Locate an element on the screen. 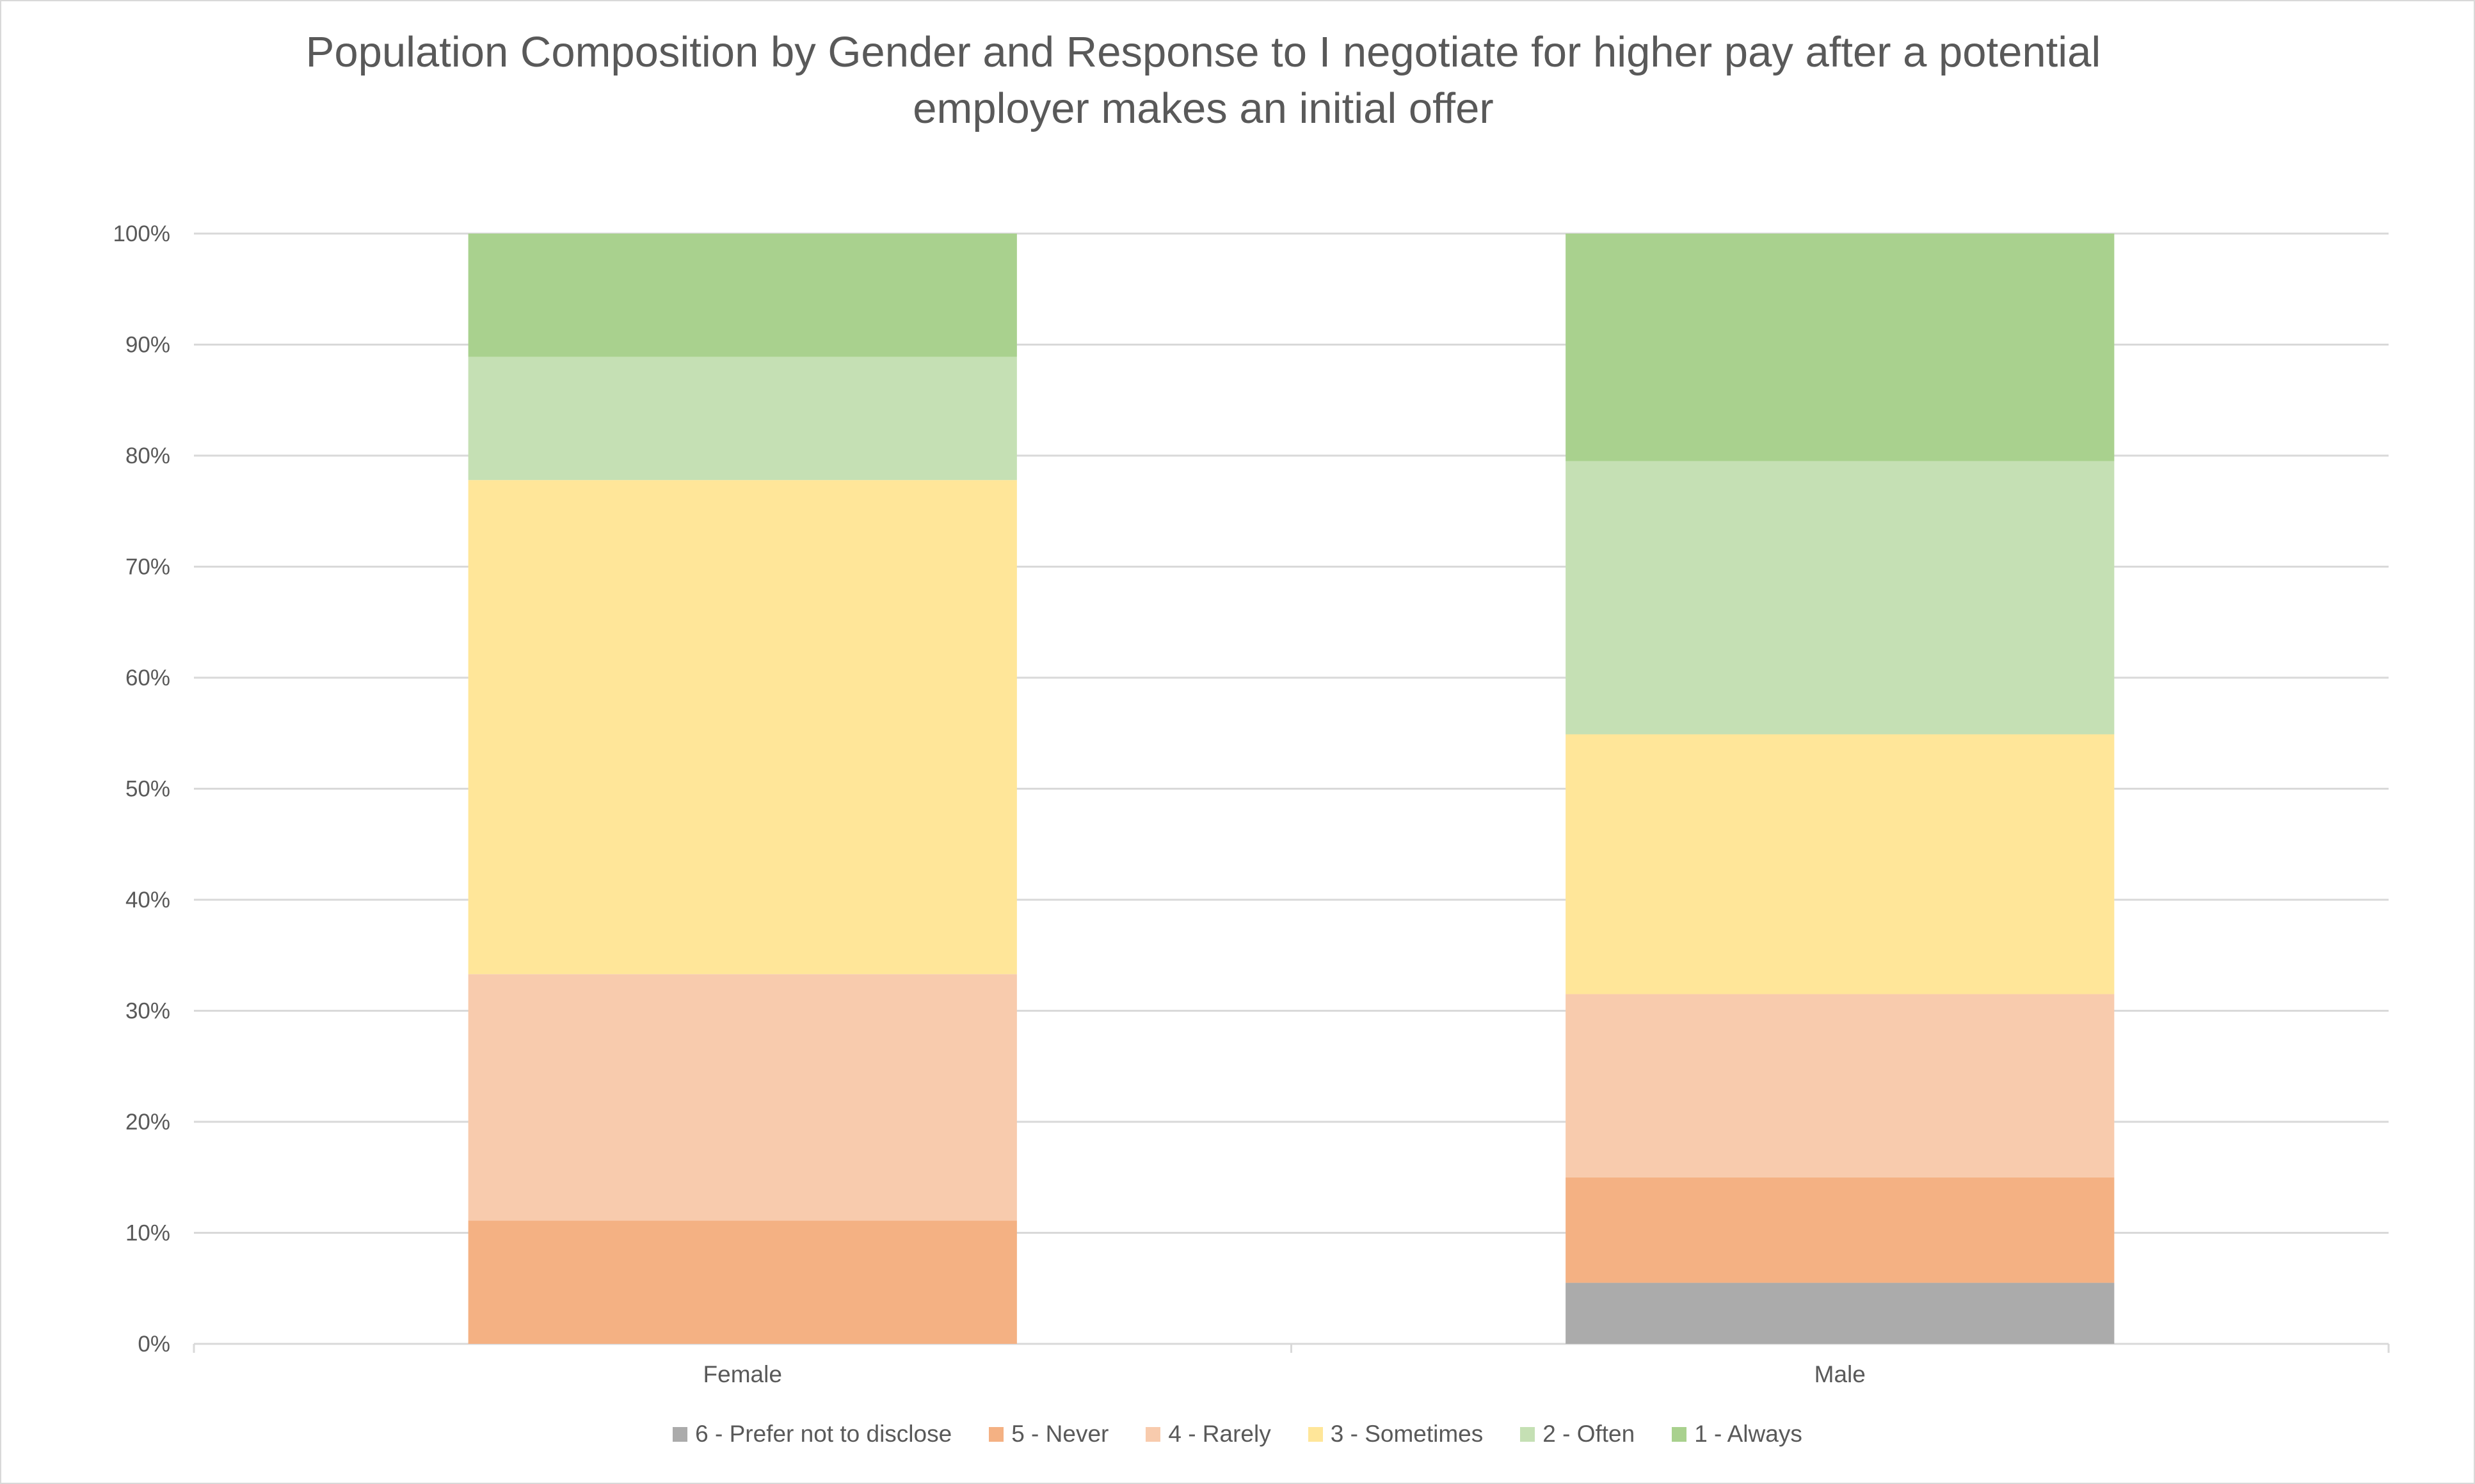  y-tick-label: 100% is located at coordinates (141, 233).